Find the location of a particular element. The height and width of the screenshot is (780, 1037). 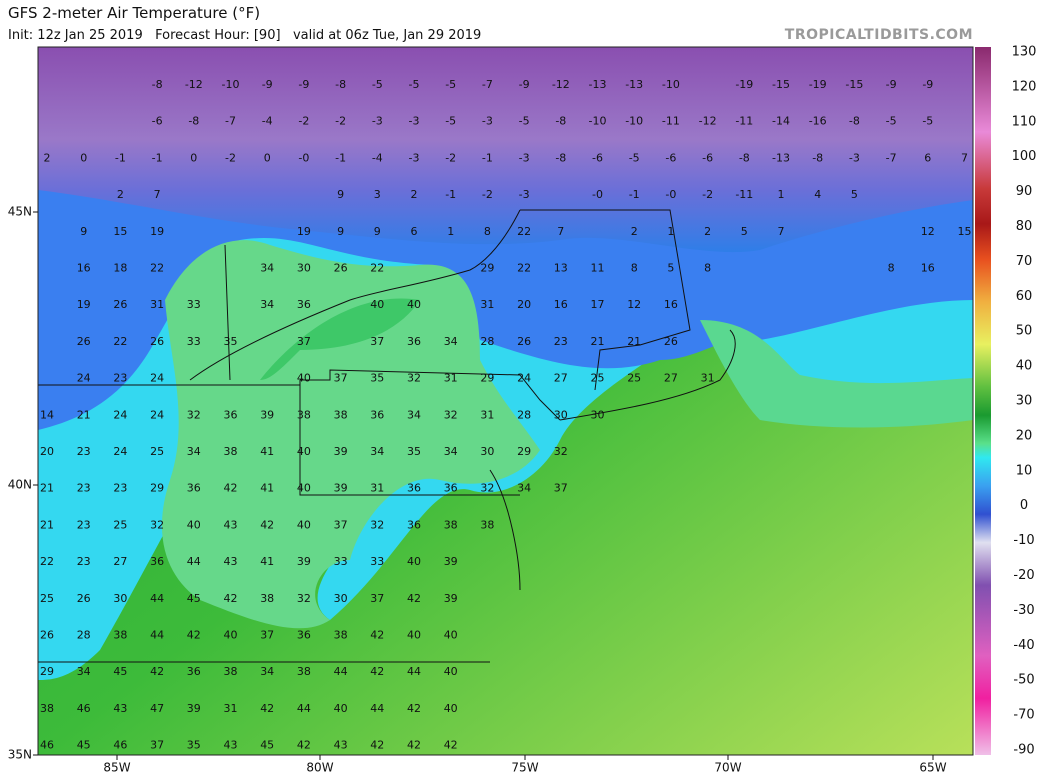

station-value: -2 is located at coordinates (707, 194).